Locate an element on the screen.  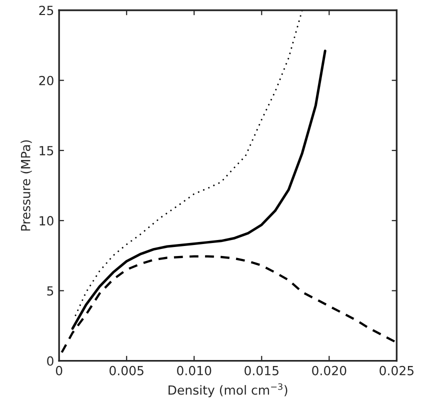
y-tick-label: 15 is located at coordinates (47, 151).